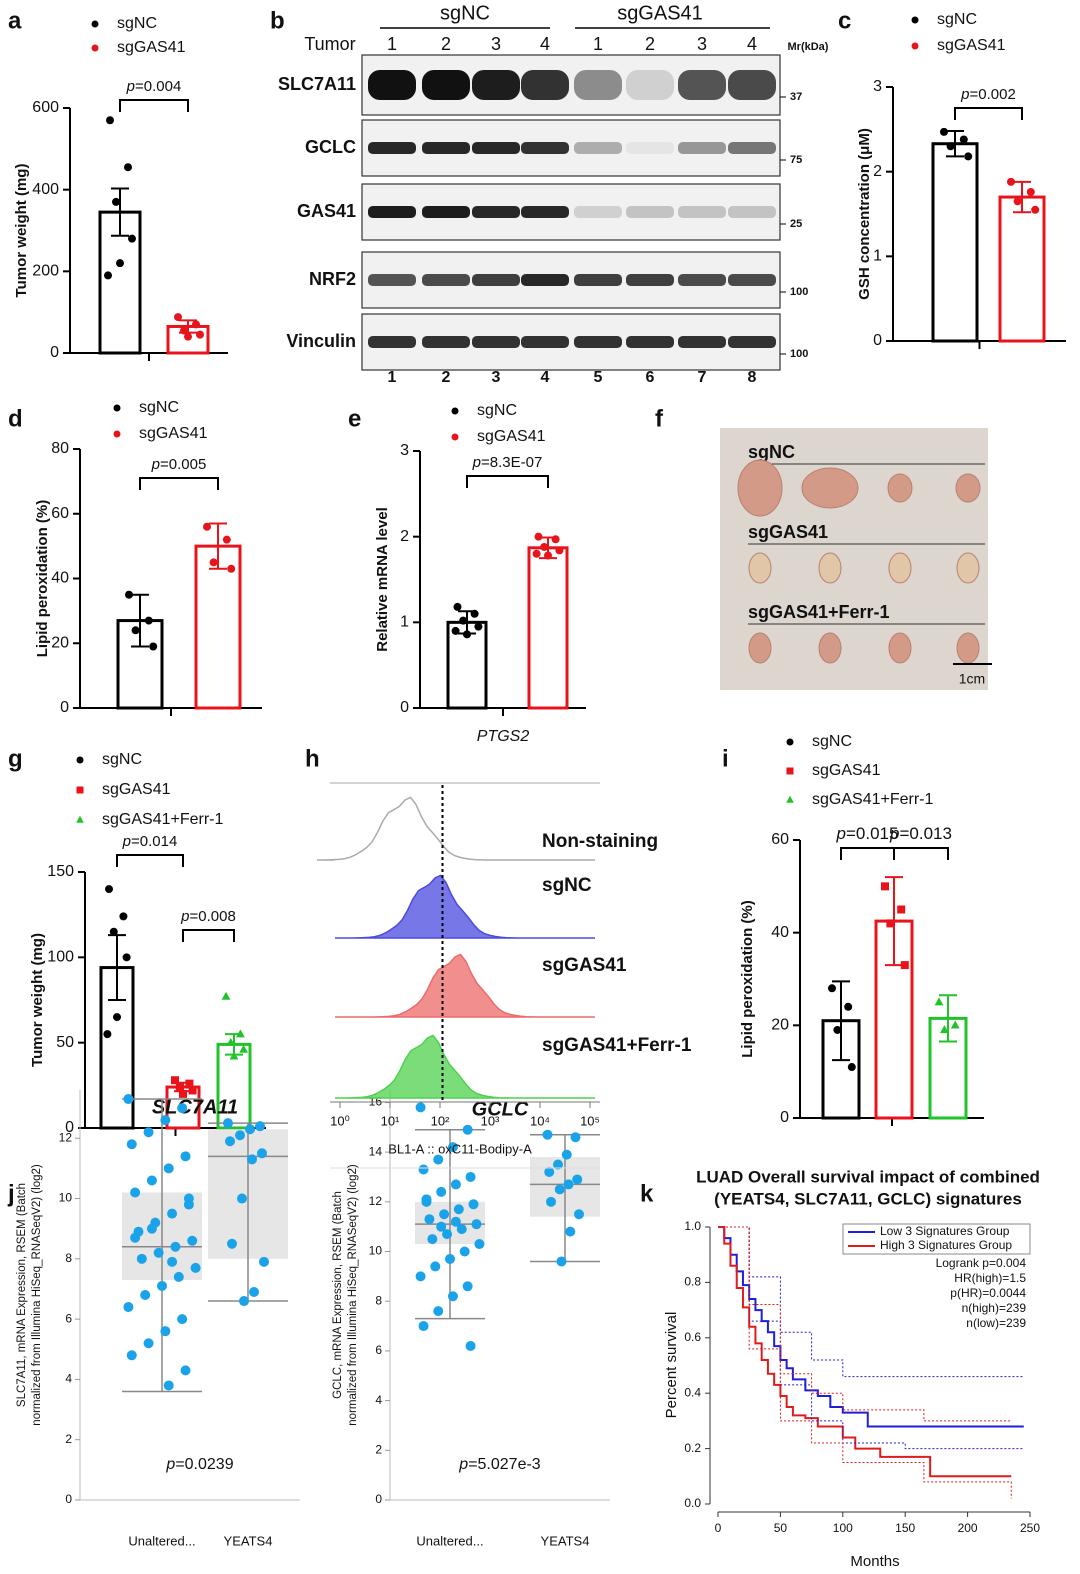 Image resolution: width=1080 pixels, height=1574 pixels. Describe the element at coordinates (511, 436) in the screenshot. I see `legend-label: sgGAS41` at that location.